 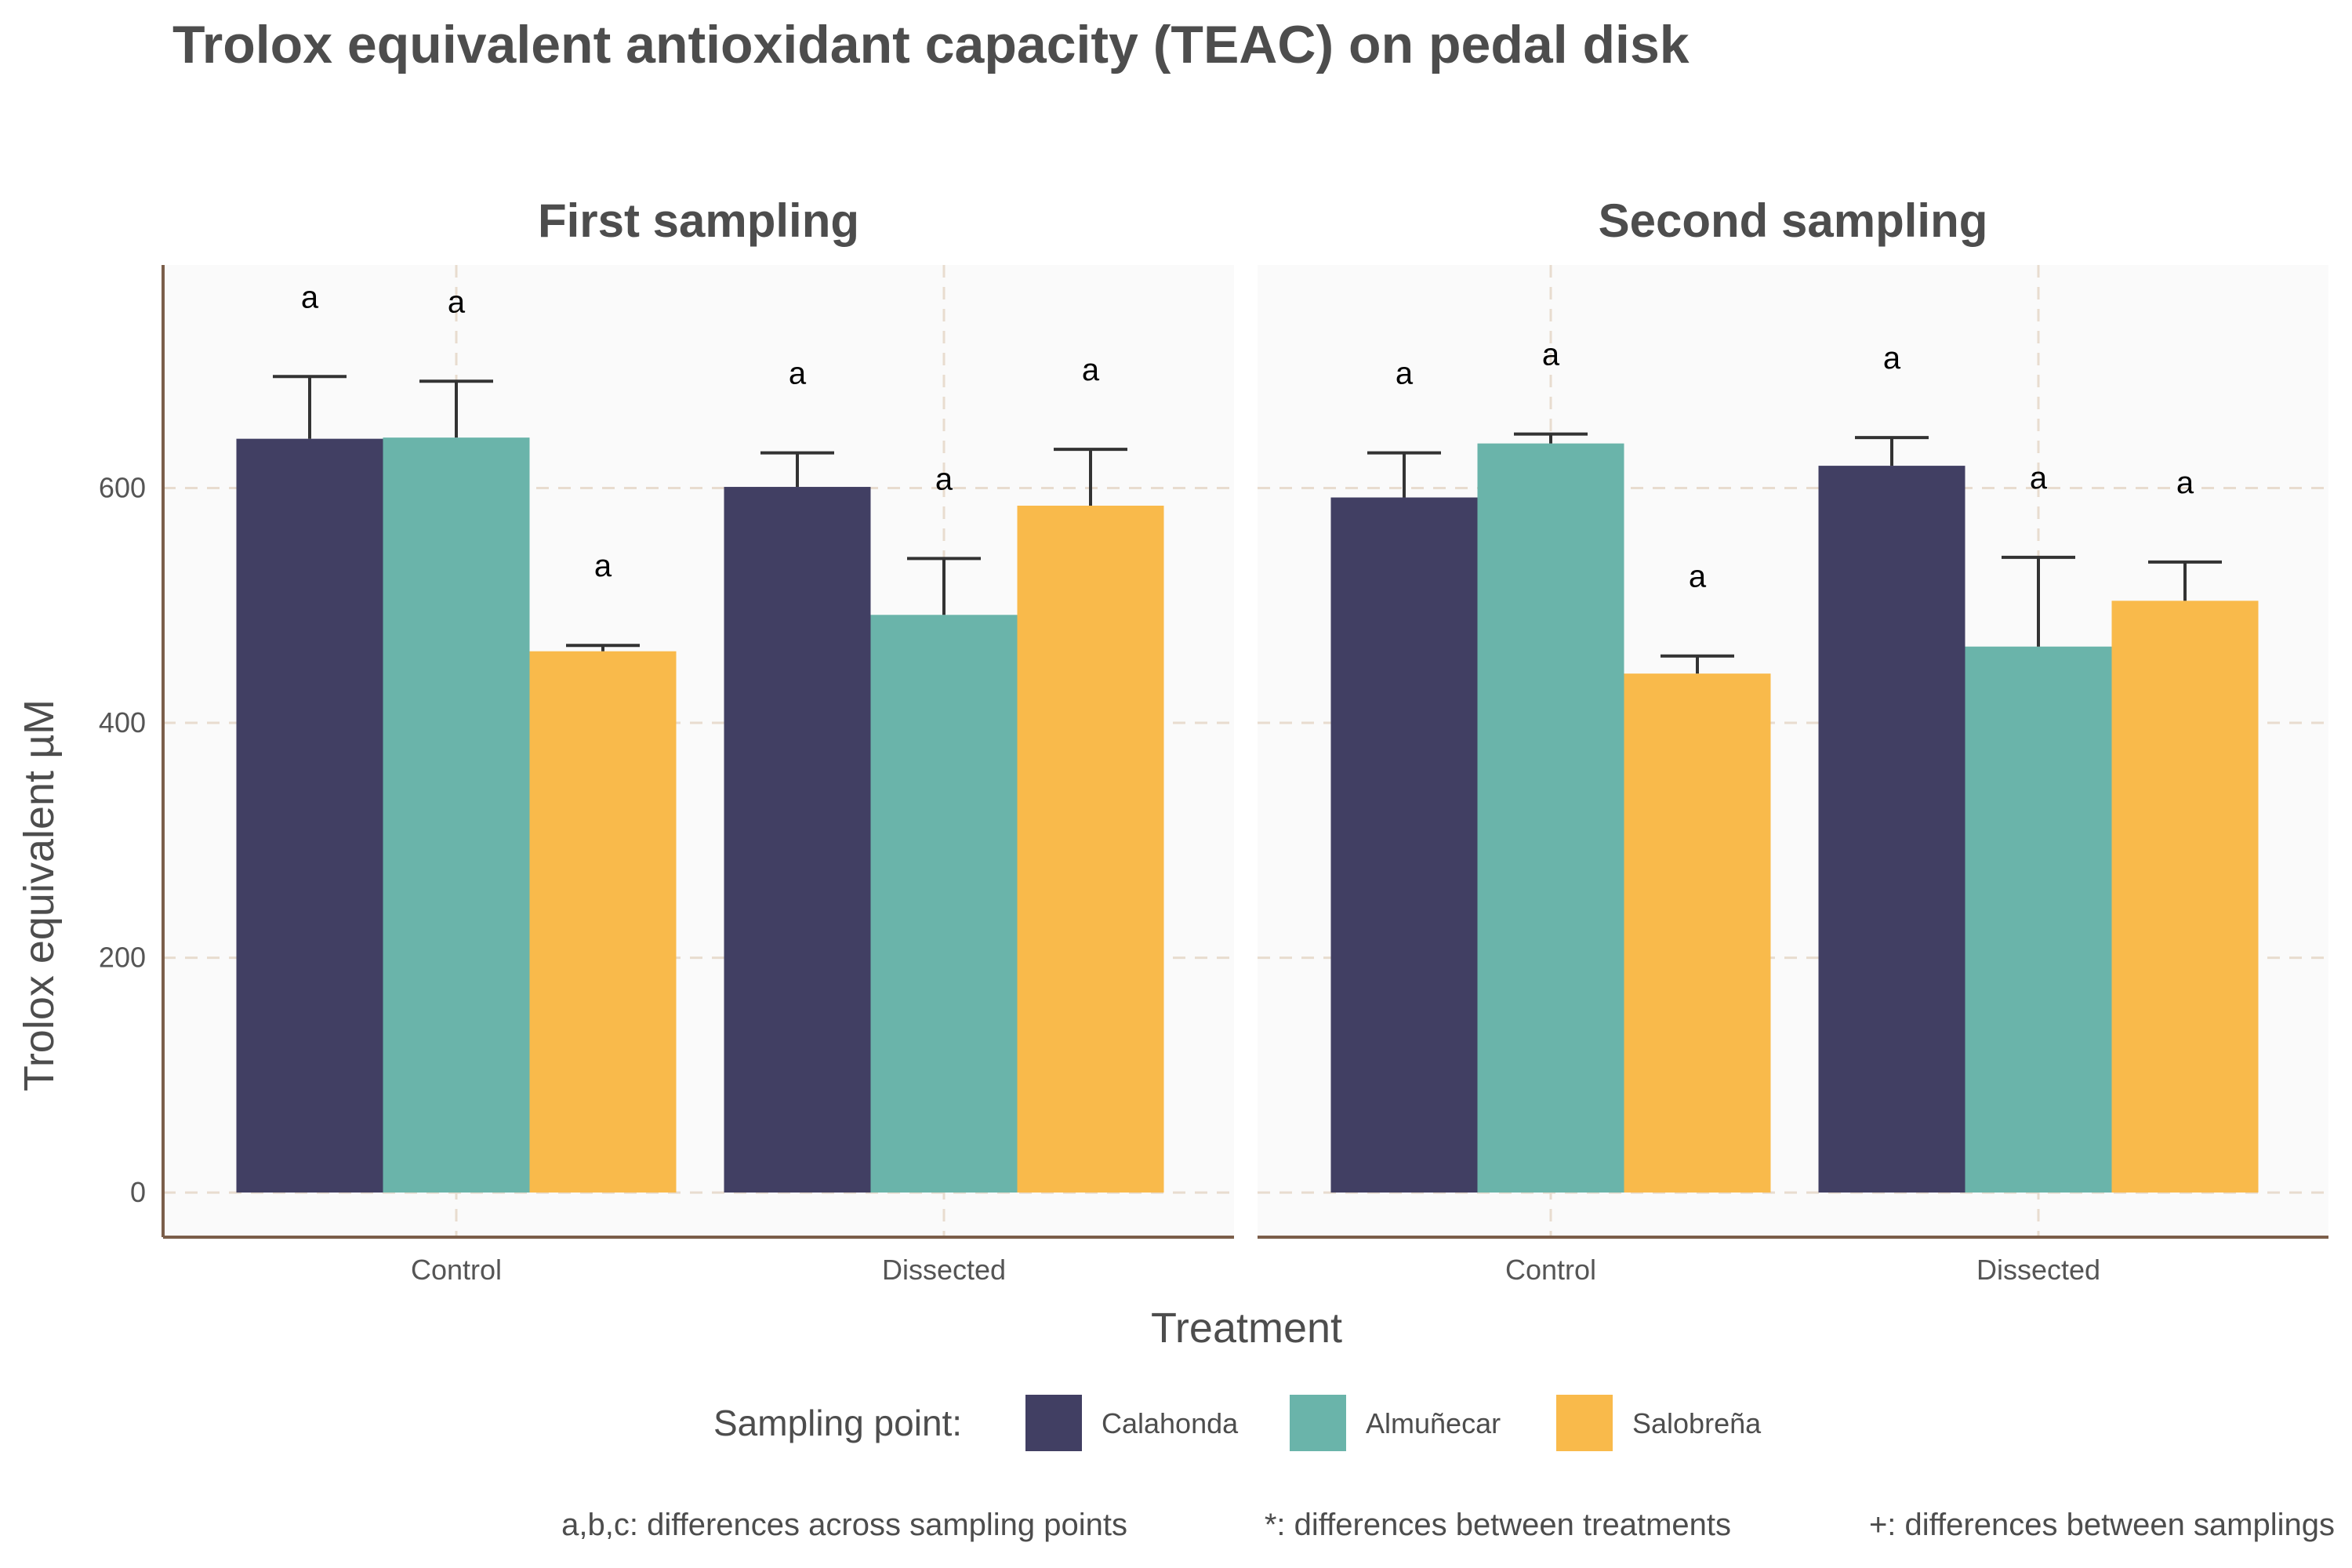 I want to click on caption-treatments: *: differences between treatments, so click(x=1498, y=1525).